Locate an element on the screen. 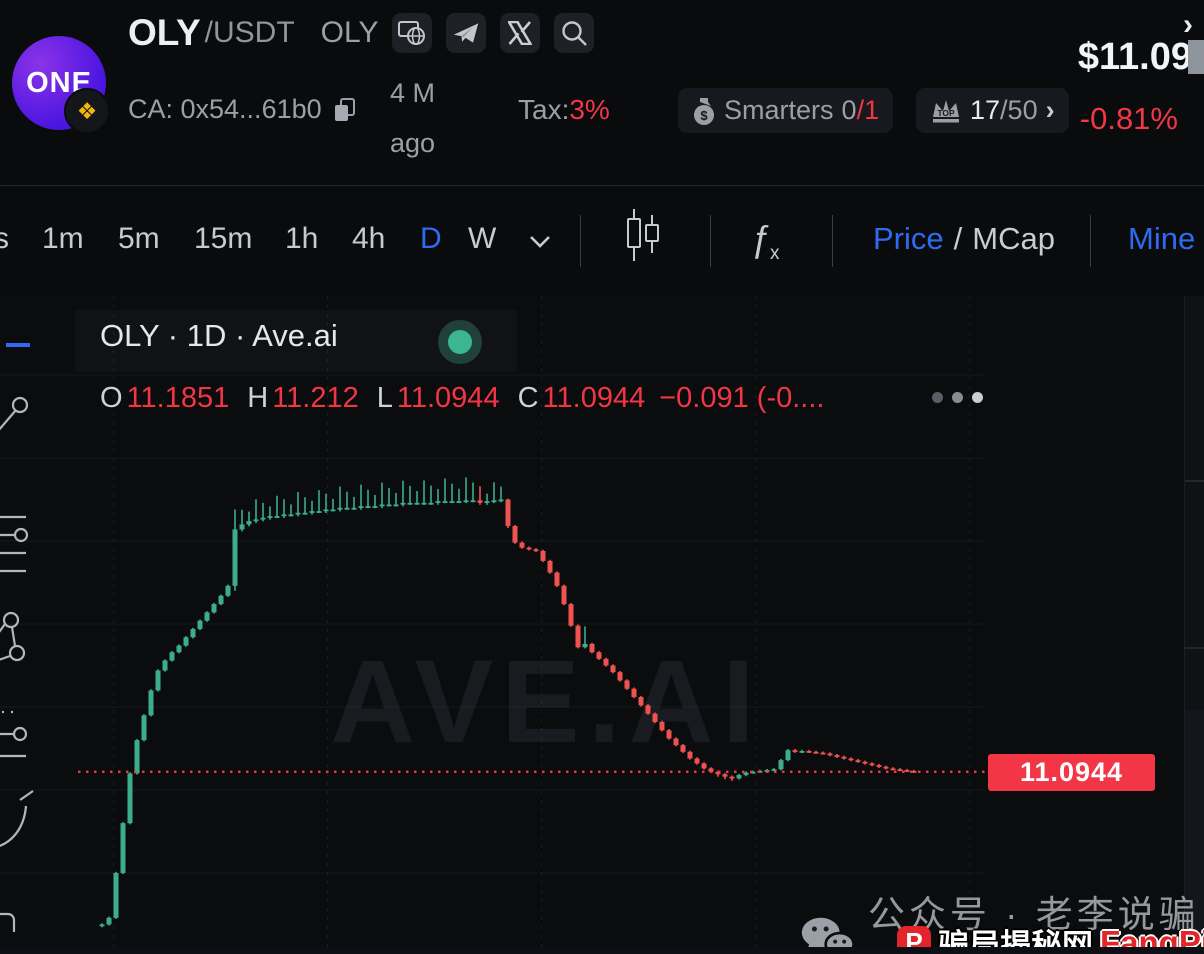 The image size is (1204, 954). chevron-down-icon is located at coordinates (540, 242).